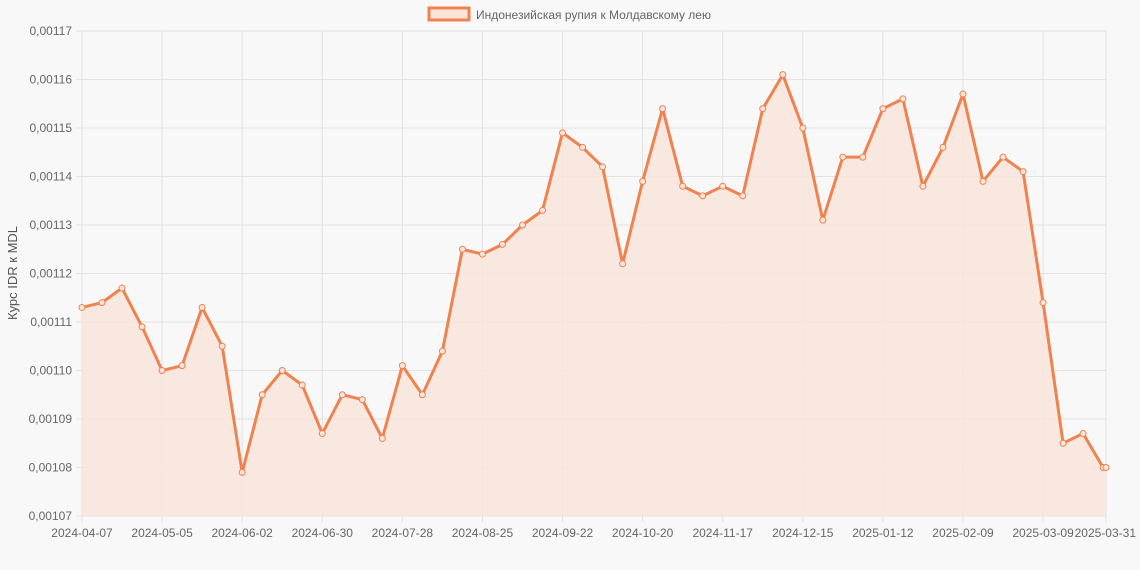 The height and width of the screenshot is (570, 1140). What do you see at coordinates (563, 533) in the screenshot?
I see `x-tick-label: 2024-09-22` at bounding box center [563, 533].